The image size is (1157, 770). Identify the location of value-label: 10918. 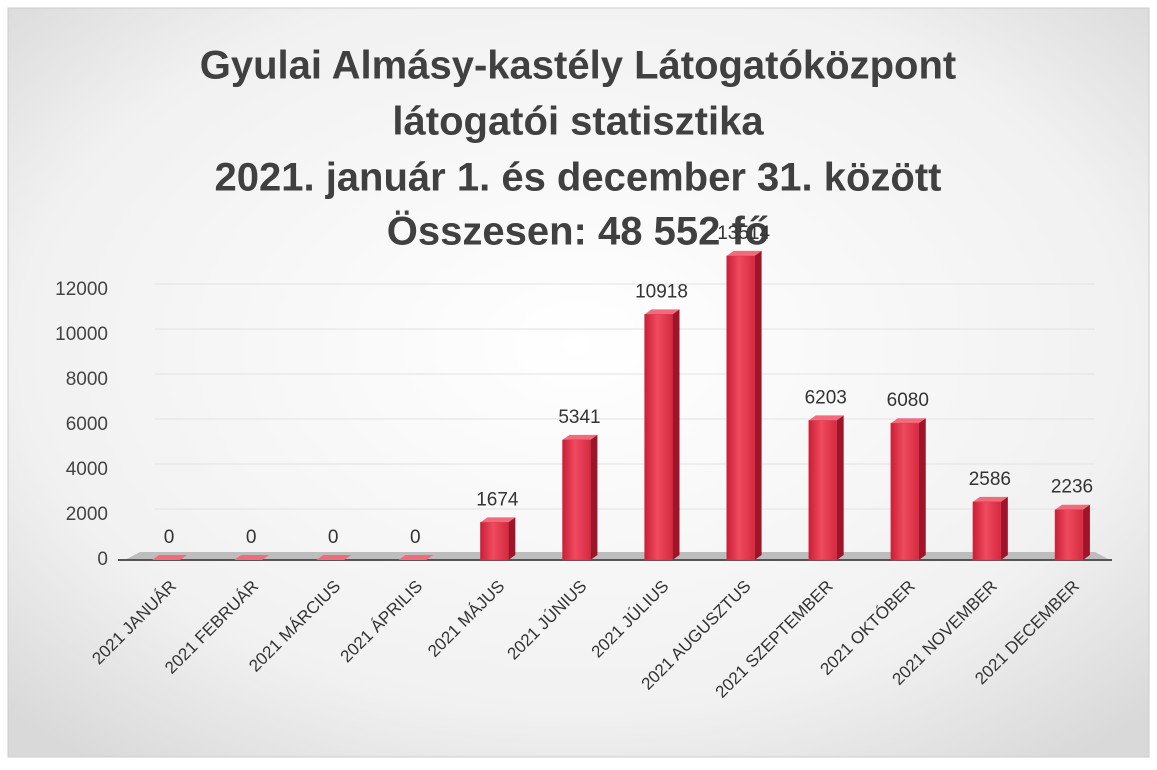
(661, 291).